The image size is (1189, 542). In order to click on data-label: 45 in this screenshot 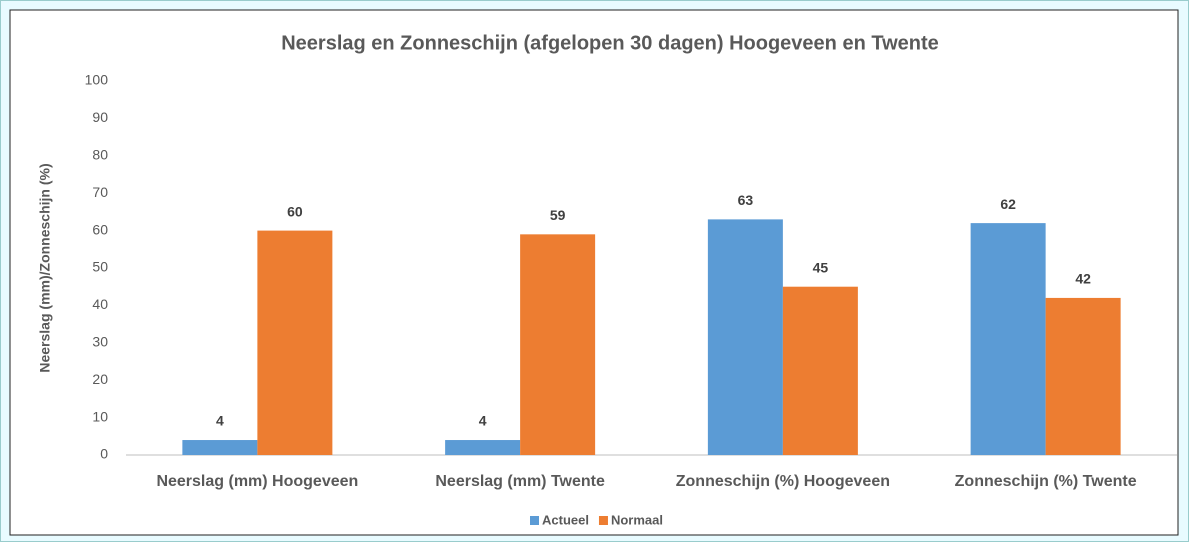, I will do `click(821, 267)`.